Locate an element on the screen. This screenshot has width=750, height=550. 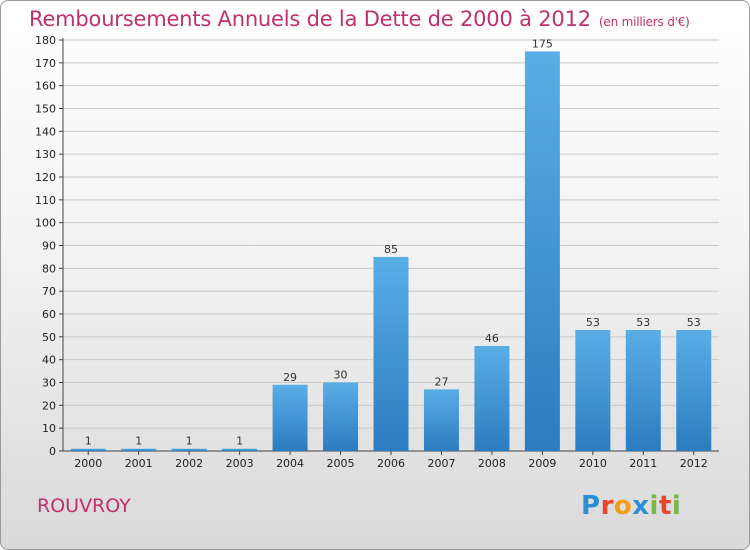
y-tick-label: 130 is located at coordinates (45, 154).